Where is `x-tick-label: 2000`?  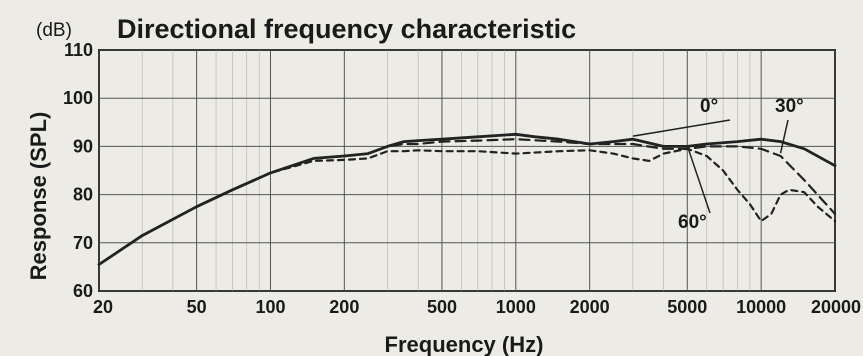 x-tick-label: 2000 is located at coordinates (590, 307).